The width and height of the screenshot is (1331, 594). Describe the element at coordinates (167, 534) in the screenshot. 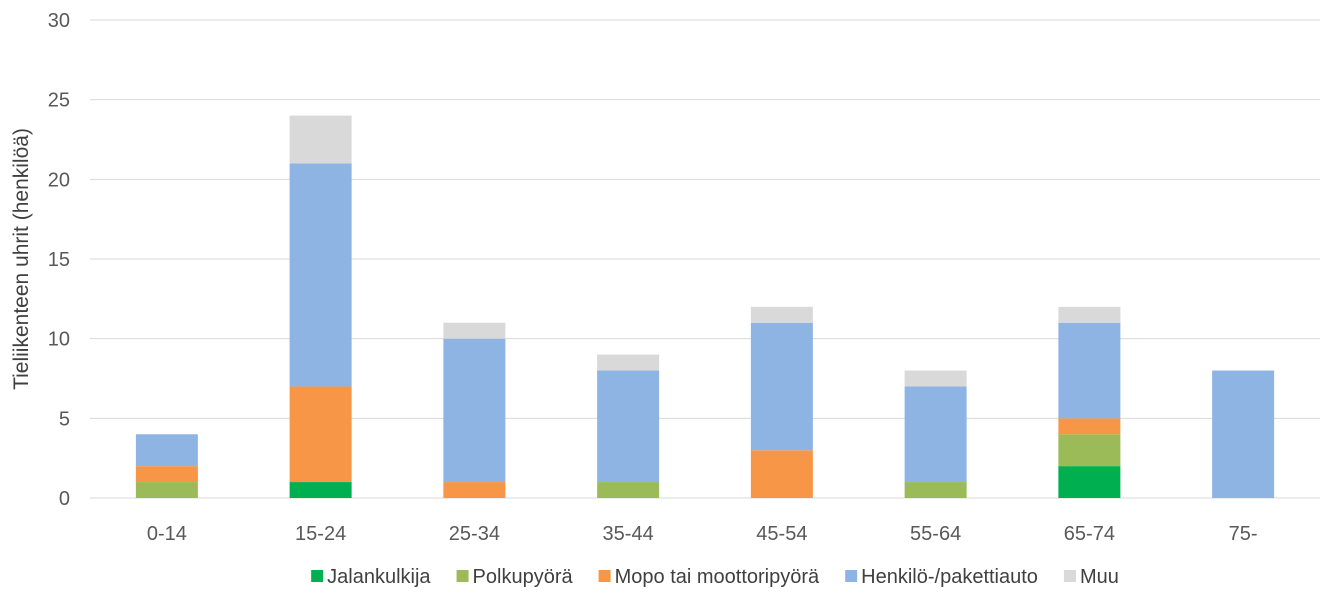

I see `x-tick-label: 0-14` at that location.